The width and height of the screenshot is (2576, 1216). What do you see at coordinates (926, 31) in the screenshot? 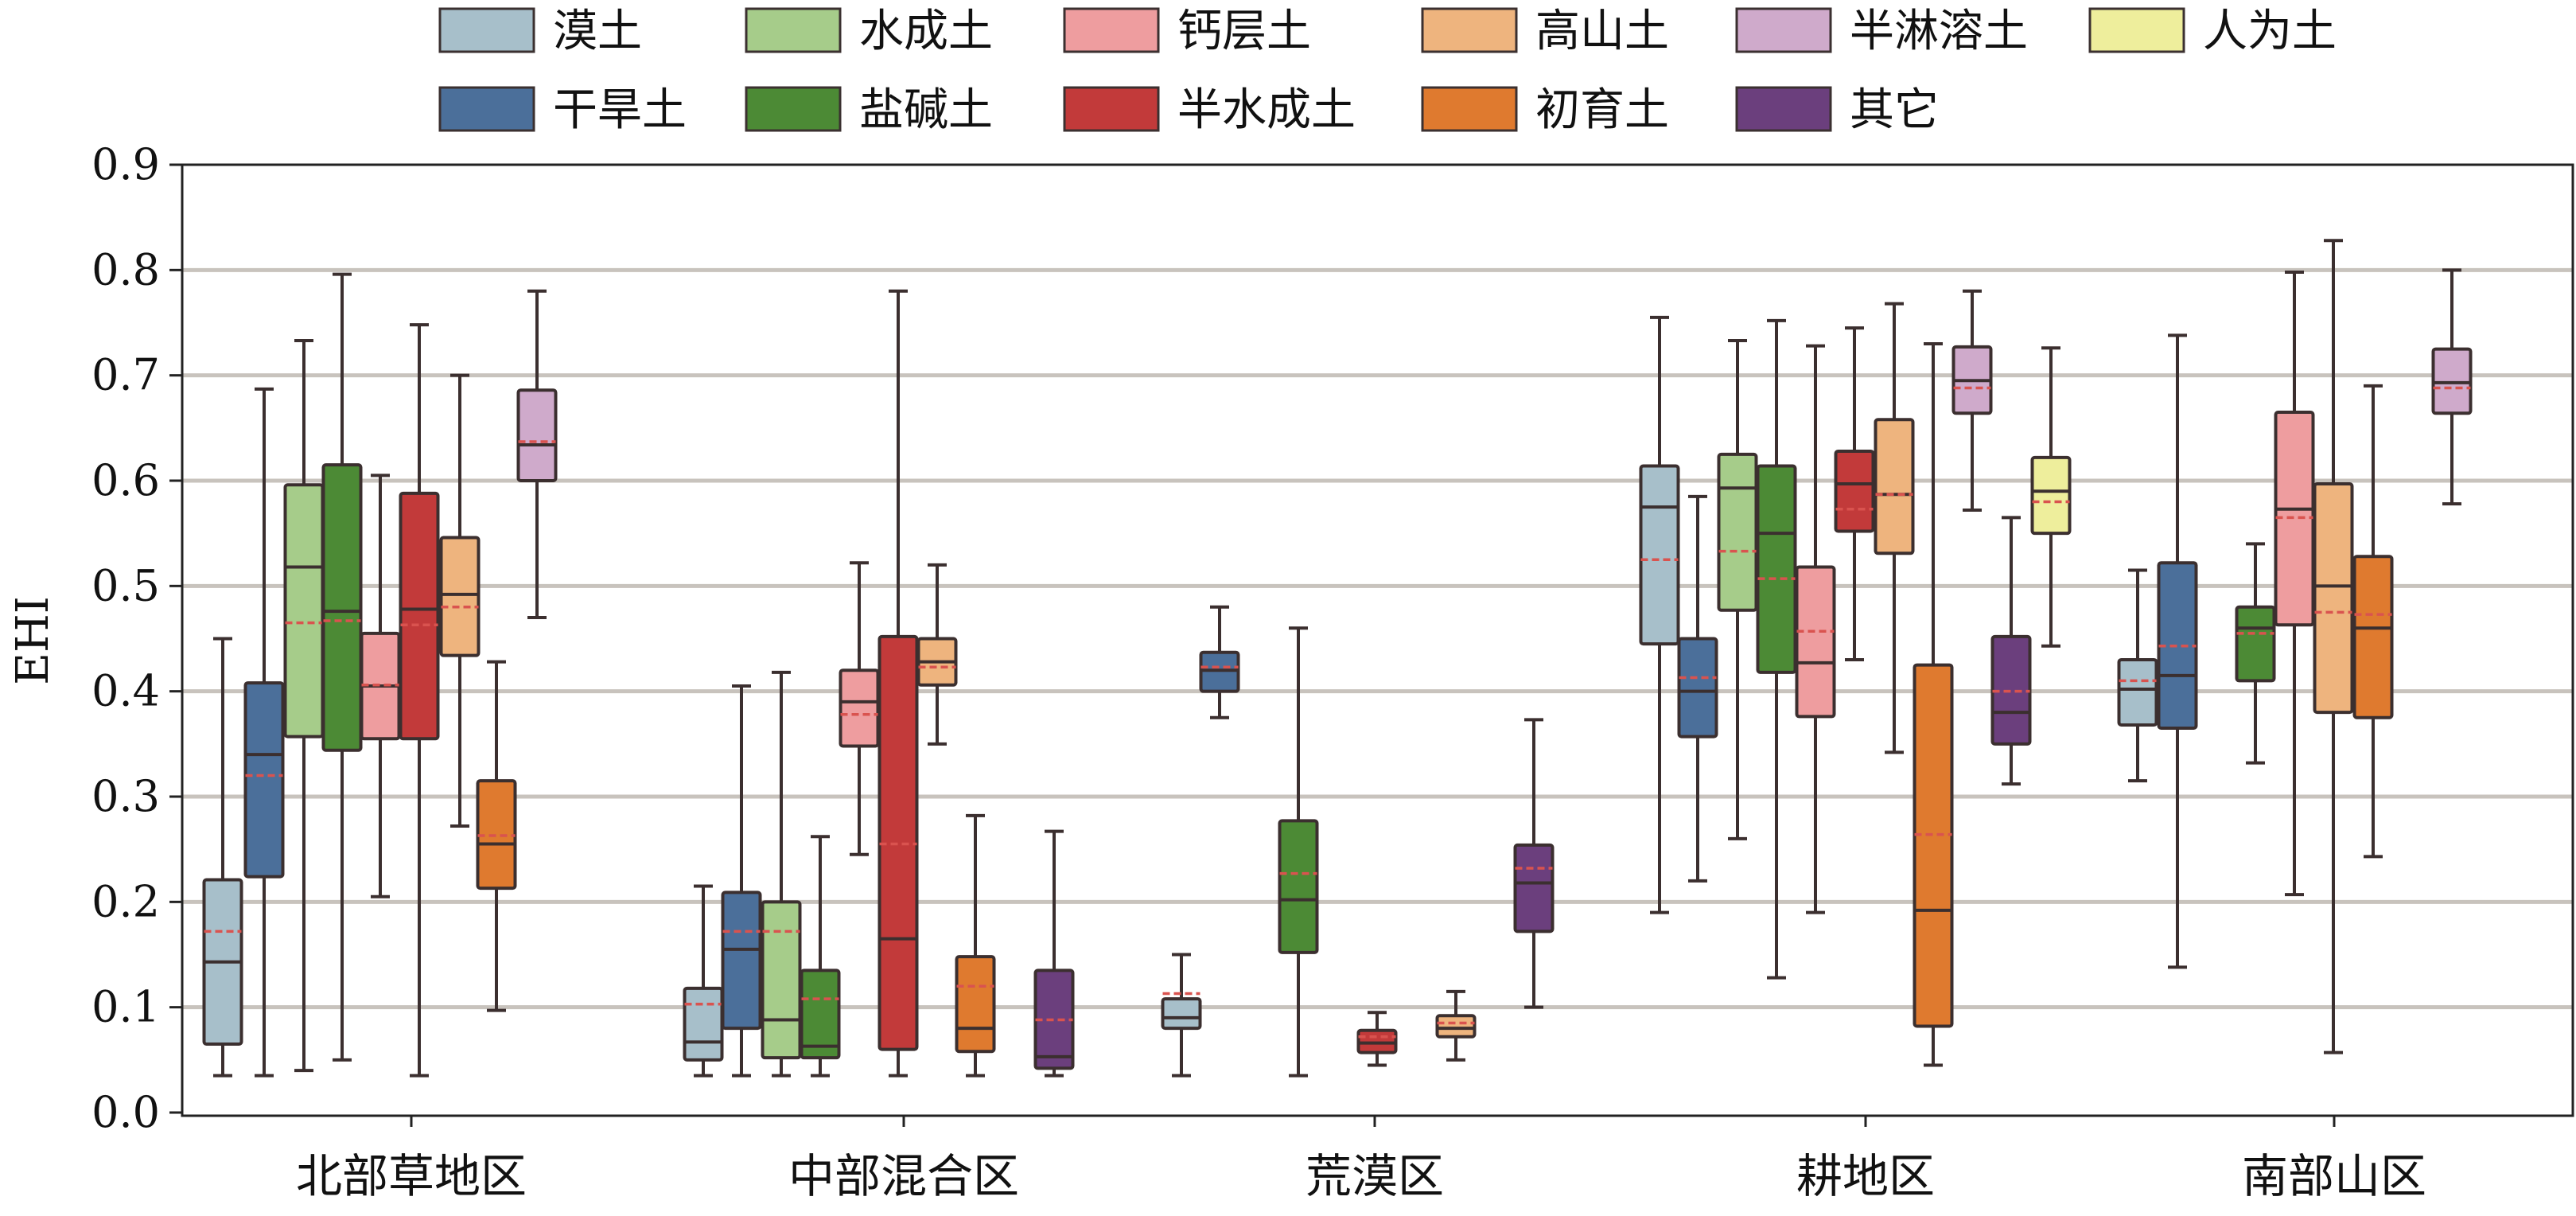
I see `legend-label: 水成土` at bounding box center [926, 31].